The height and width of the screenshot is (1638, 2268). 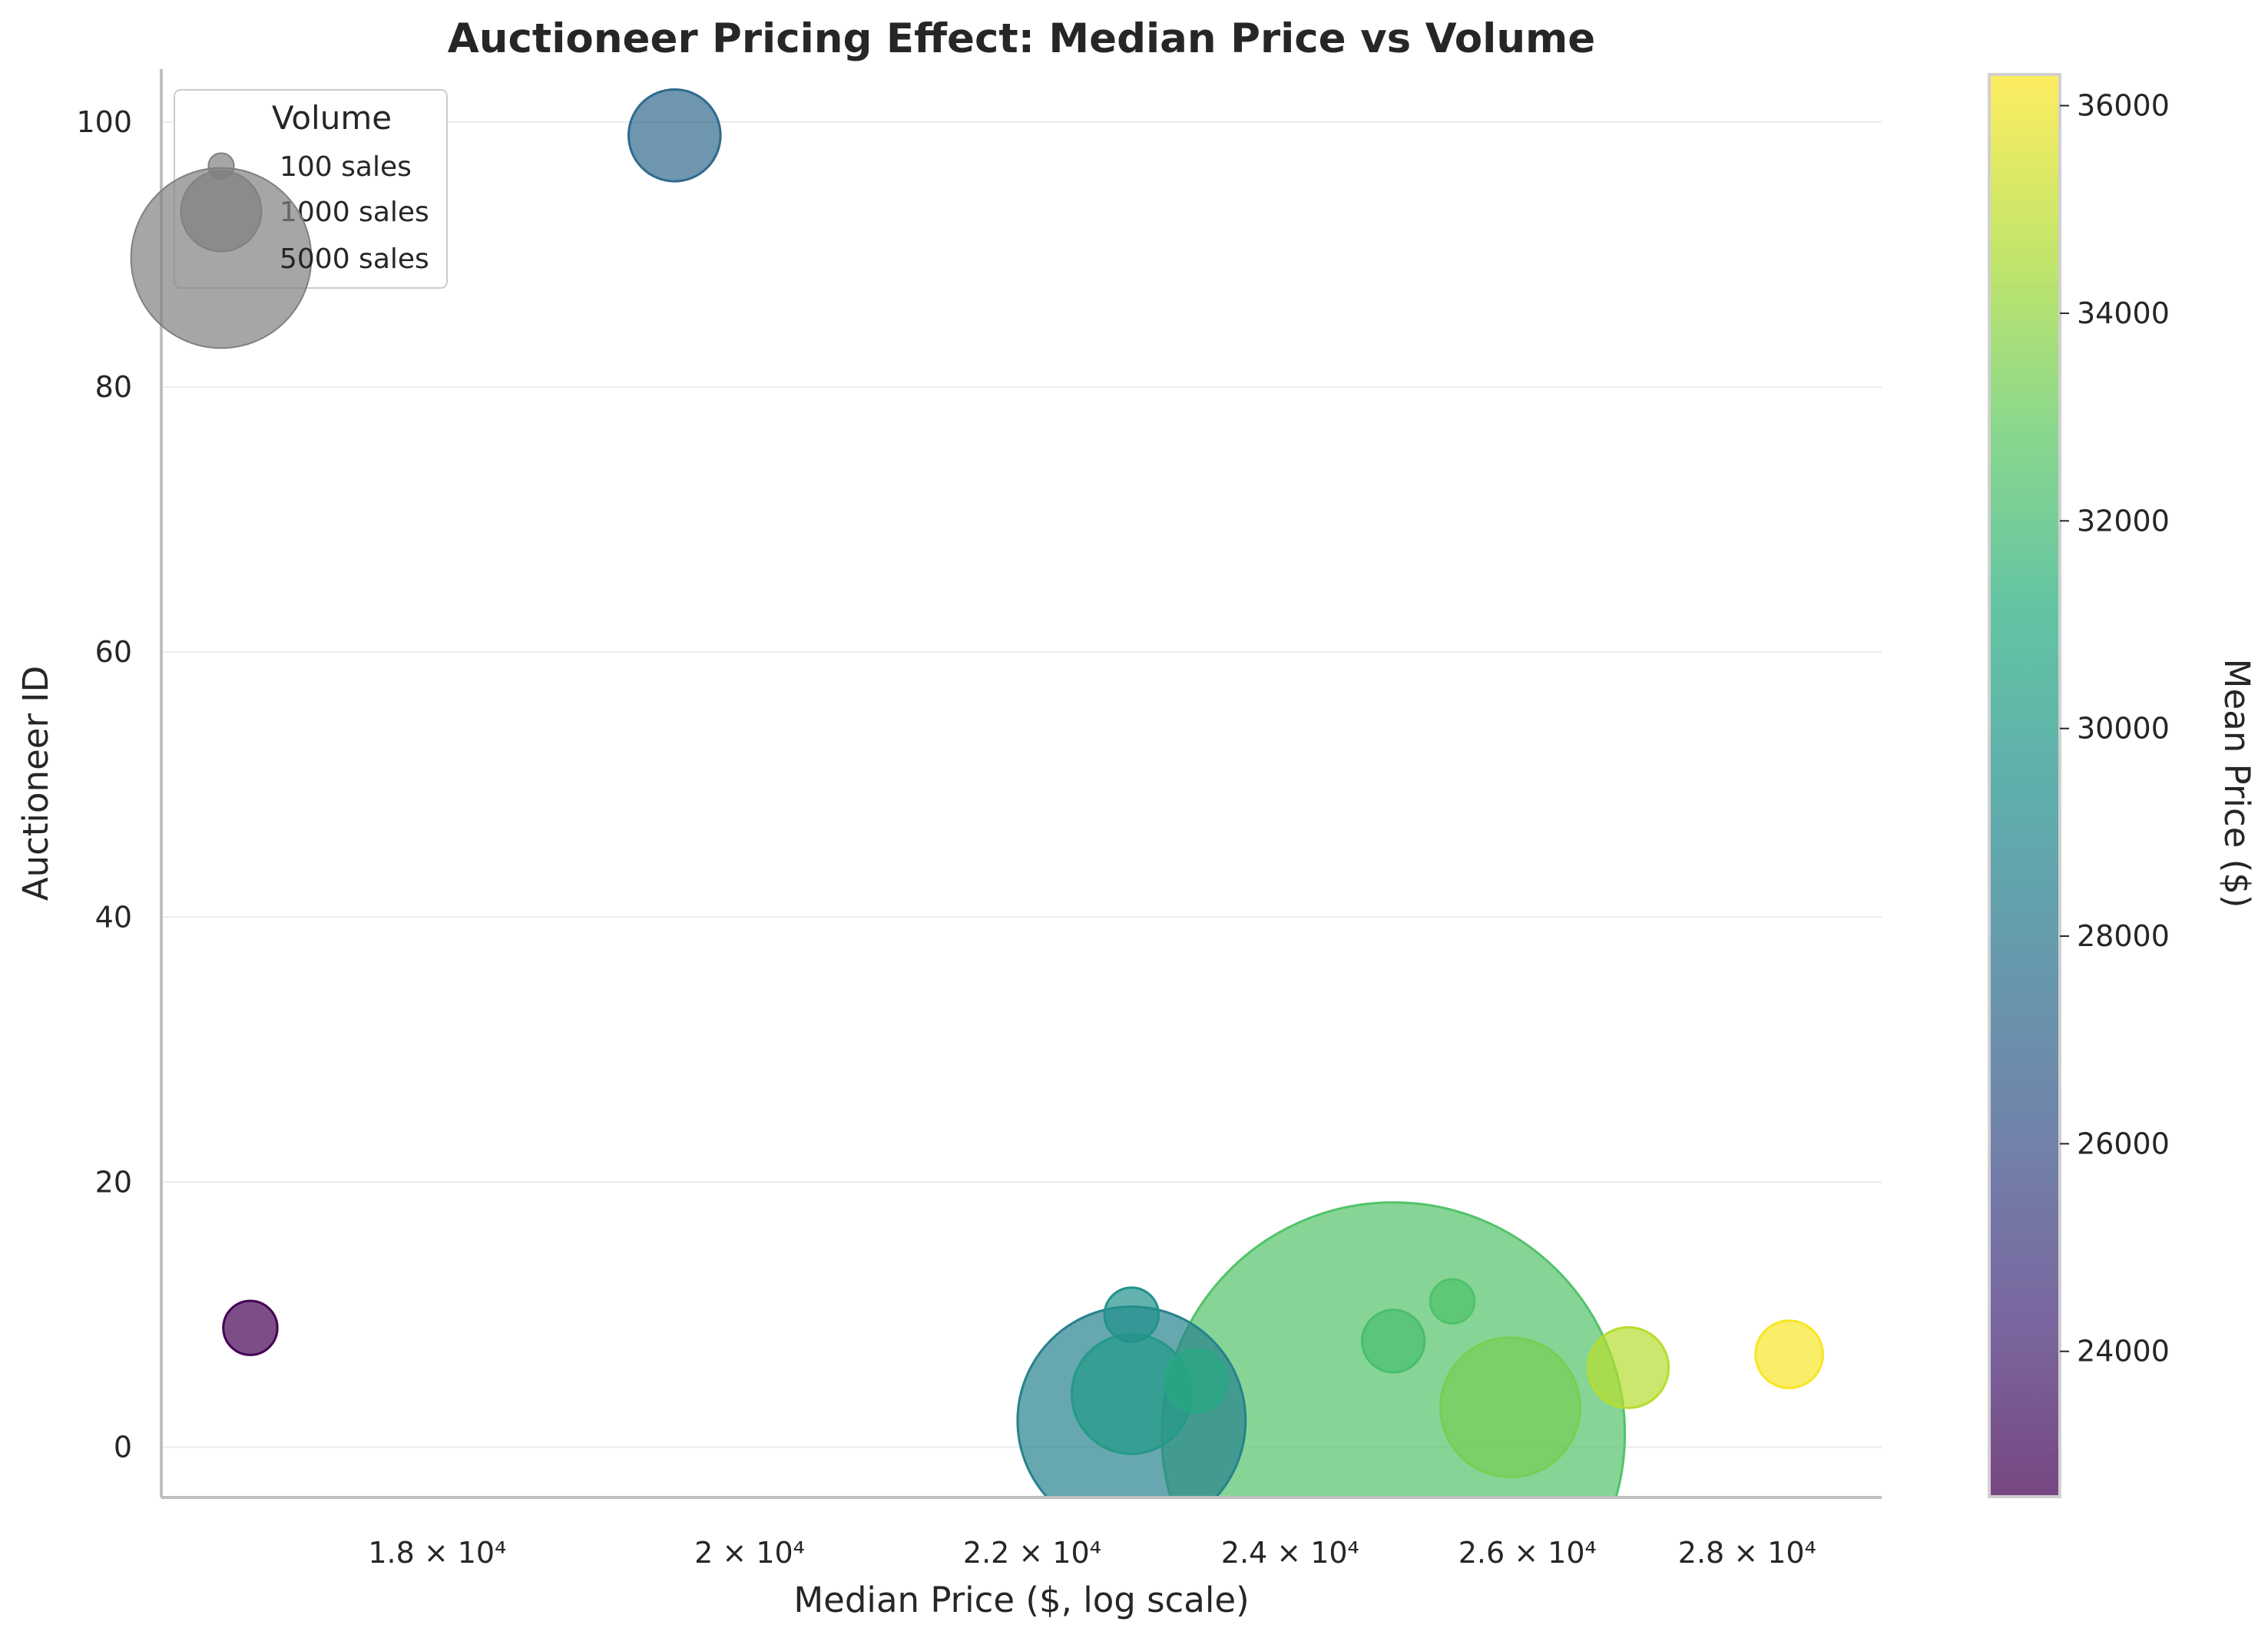 I want to click on y-axis-label: Auctioneer ID, so click(x=35, y=783).